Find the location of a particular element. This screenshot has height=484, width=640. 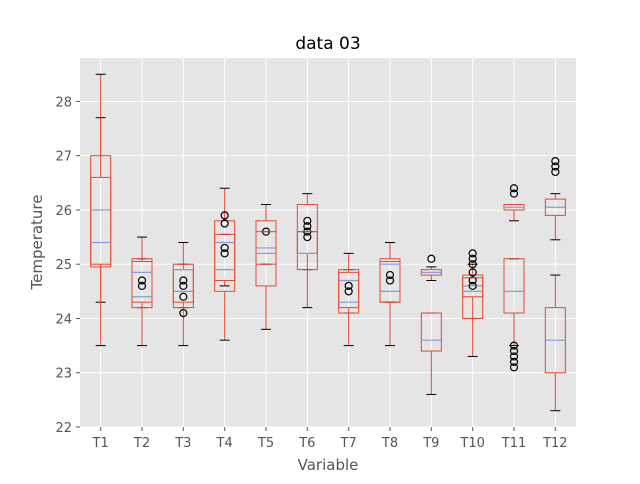

x-tick-label: T10 is located at coordinates (471, 443).